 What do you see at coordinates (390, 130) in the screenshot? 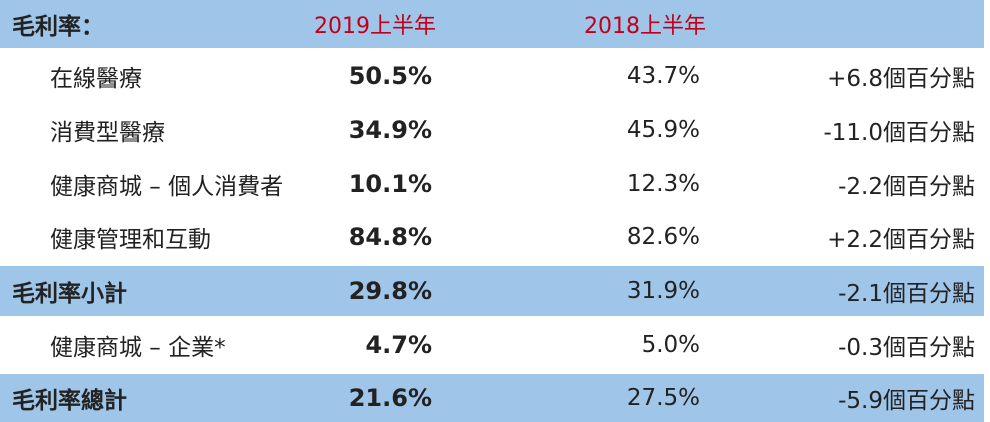
I see `value-2019: 34.9%` at bounding box center [390, 130].